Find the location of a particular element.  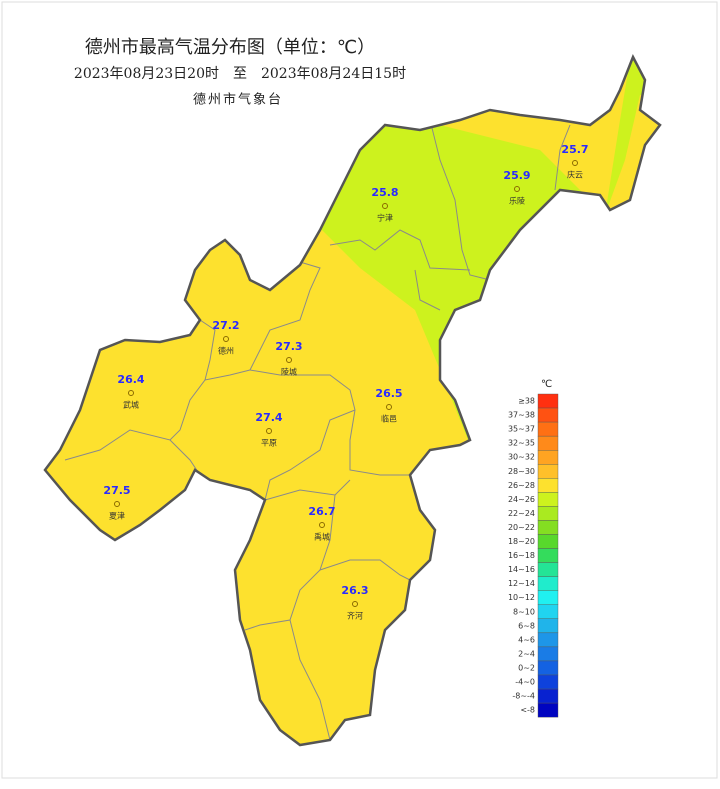

legend-label: 22~24 is located at coordinates (521, 513).